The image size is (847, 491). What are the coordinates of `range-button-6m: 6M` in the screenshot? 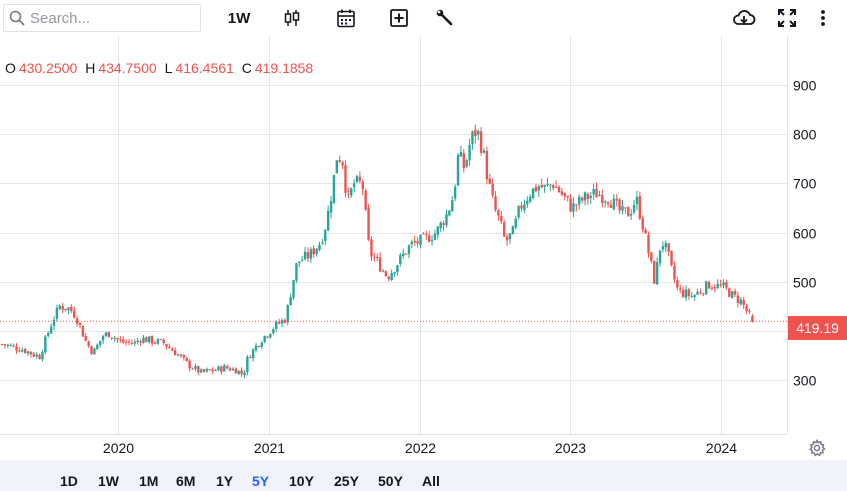 It's located at (186, 481).